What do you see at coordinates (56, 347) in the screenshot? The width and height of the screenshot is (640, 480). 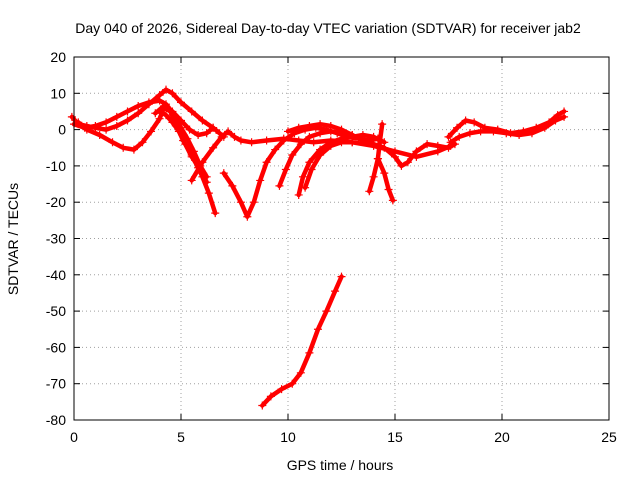 I see `y-tick-label: -60` at bounding box center [56, 347].